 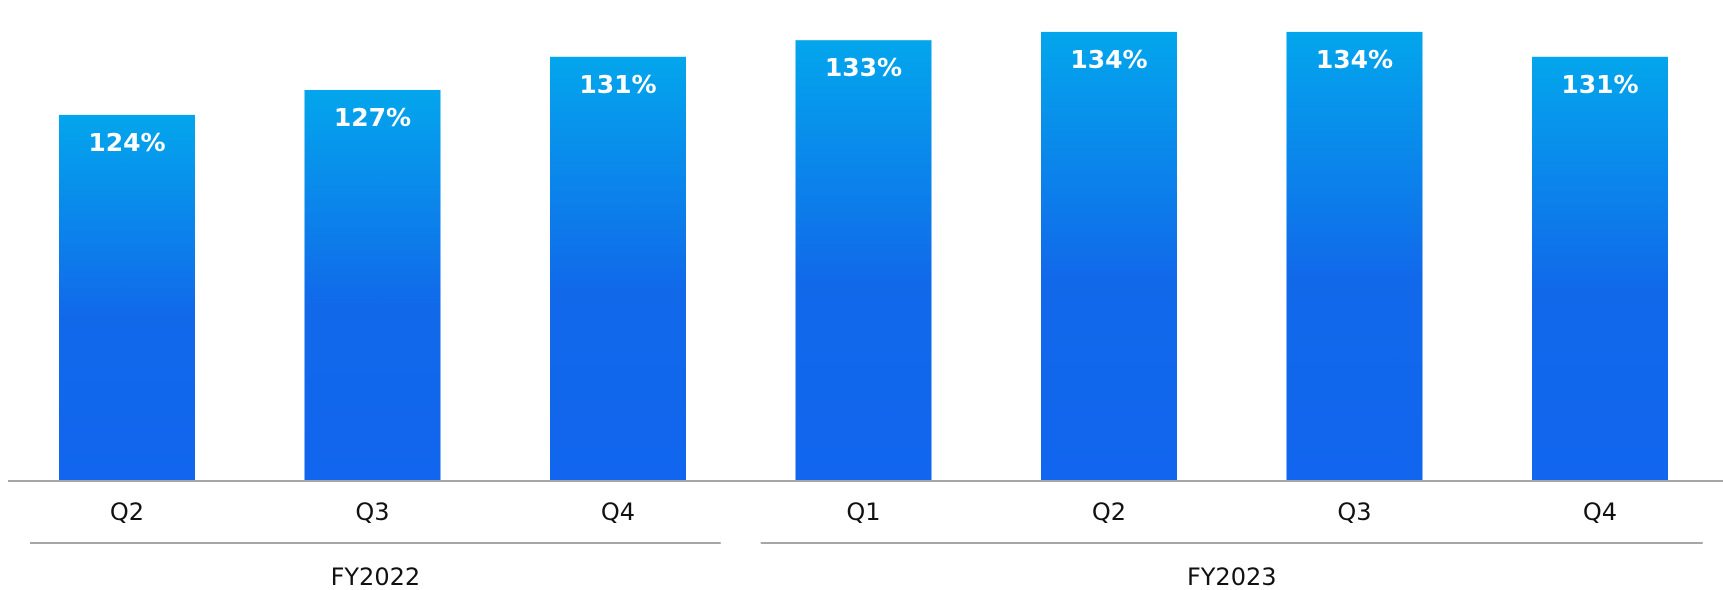 I want to click on data-label-7: 131%, so click(x=1599, y=84).